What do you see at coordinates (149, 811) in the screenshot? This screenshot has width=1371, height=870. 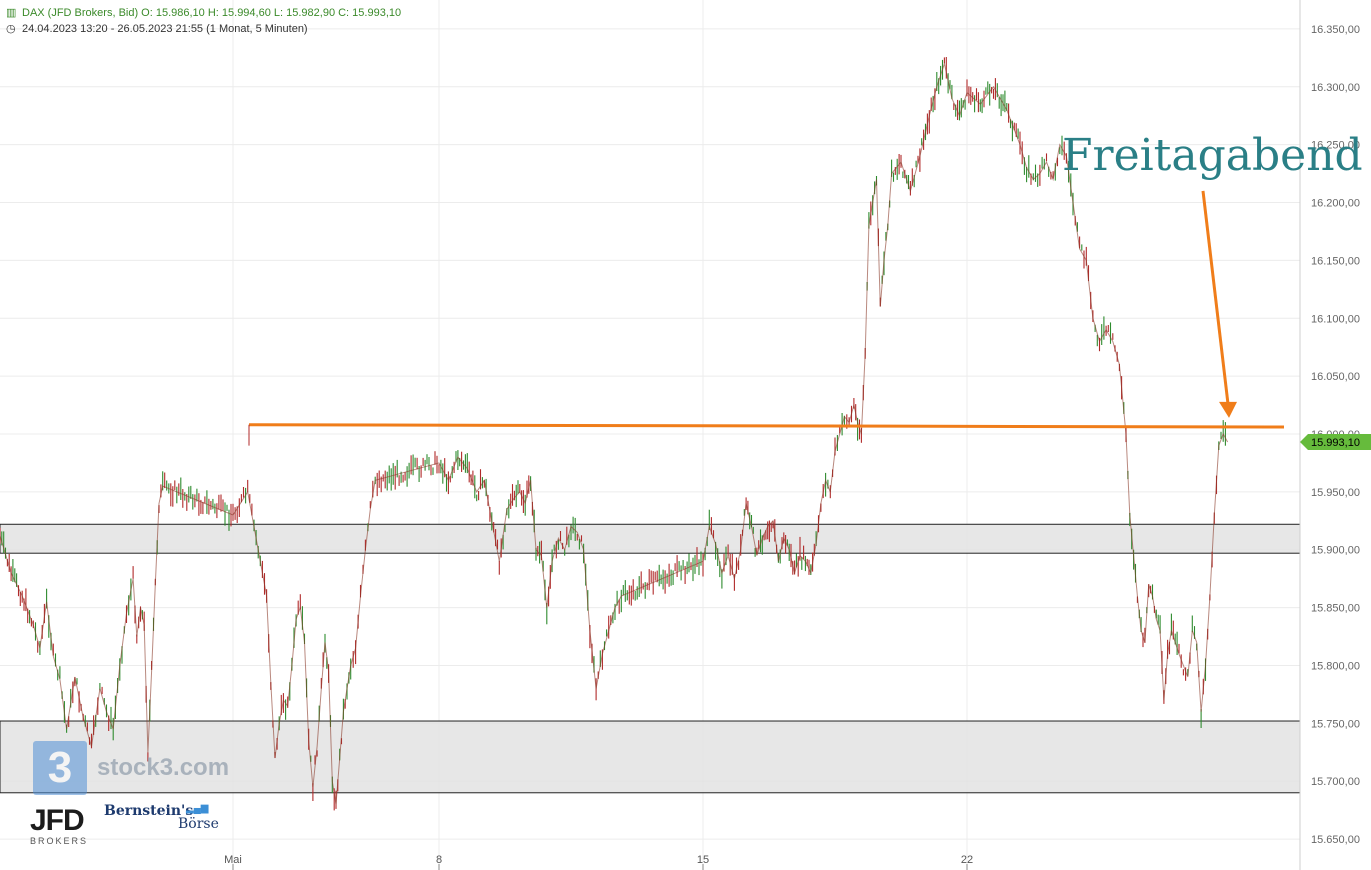 I see `bernstein-logo: Bernstein's` at bounding box center [149, 811].